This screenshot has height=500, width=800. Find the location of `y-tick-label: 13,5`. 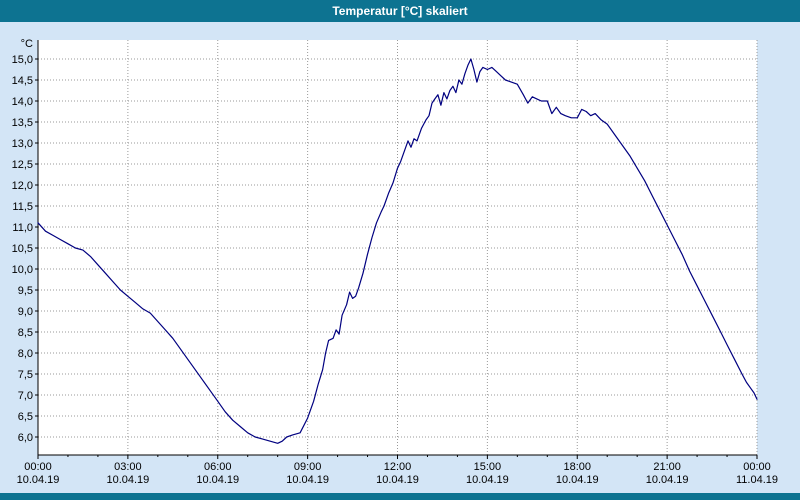

y-tick-label: 13,5 is located at coordinates (22, 123).